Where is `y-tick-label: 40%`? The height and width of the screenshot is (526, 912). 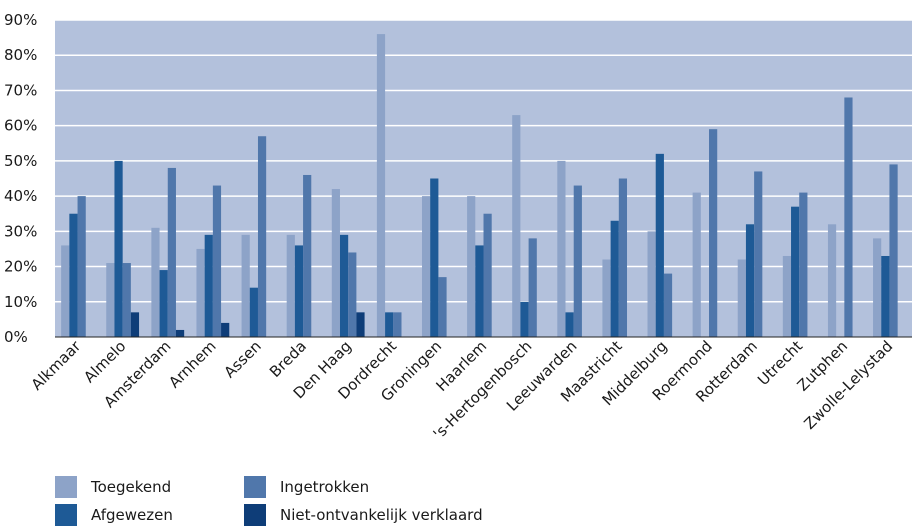
y-tick-label: 40% is located at coordinates (20, 196).